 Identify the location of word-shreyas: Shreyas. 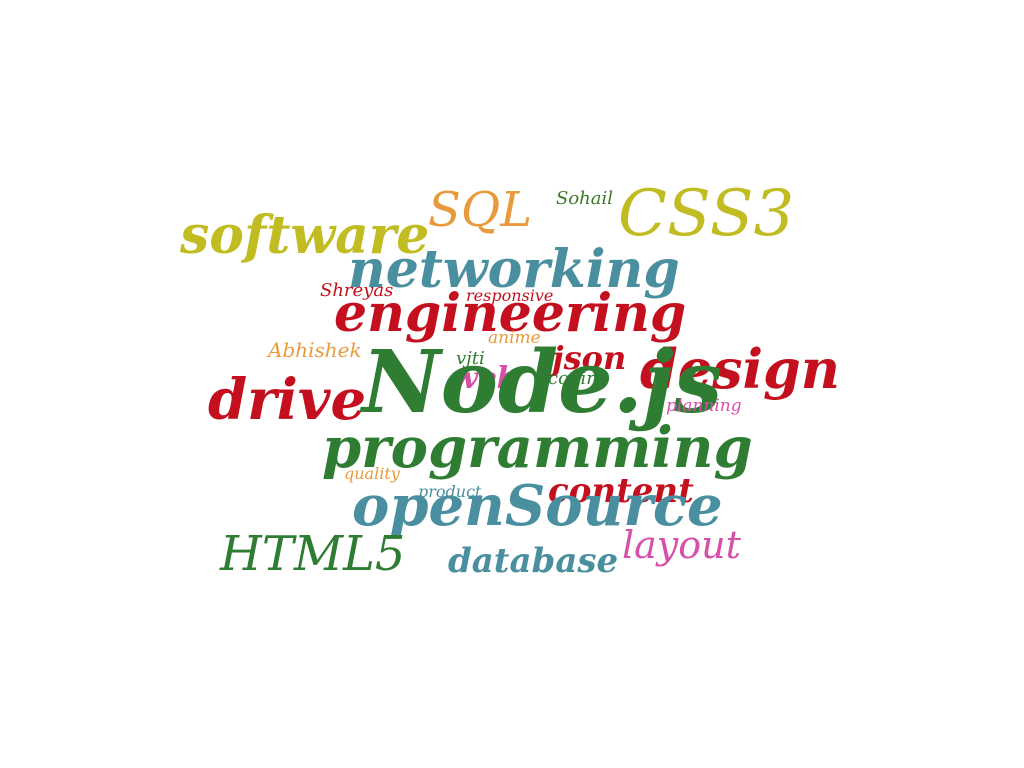
(357, 290).